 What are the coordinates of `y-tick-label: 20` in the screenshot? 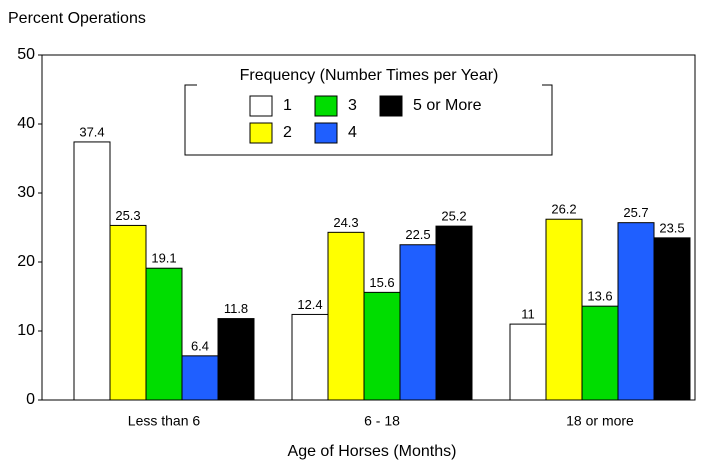 It's located at (26, 261).